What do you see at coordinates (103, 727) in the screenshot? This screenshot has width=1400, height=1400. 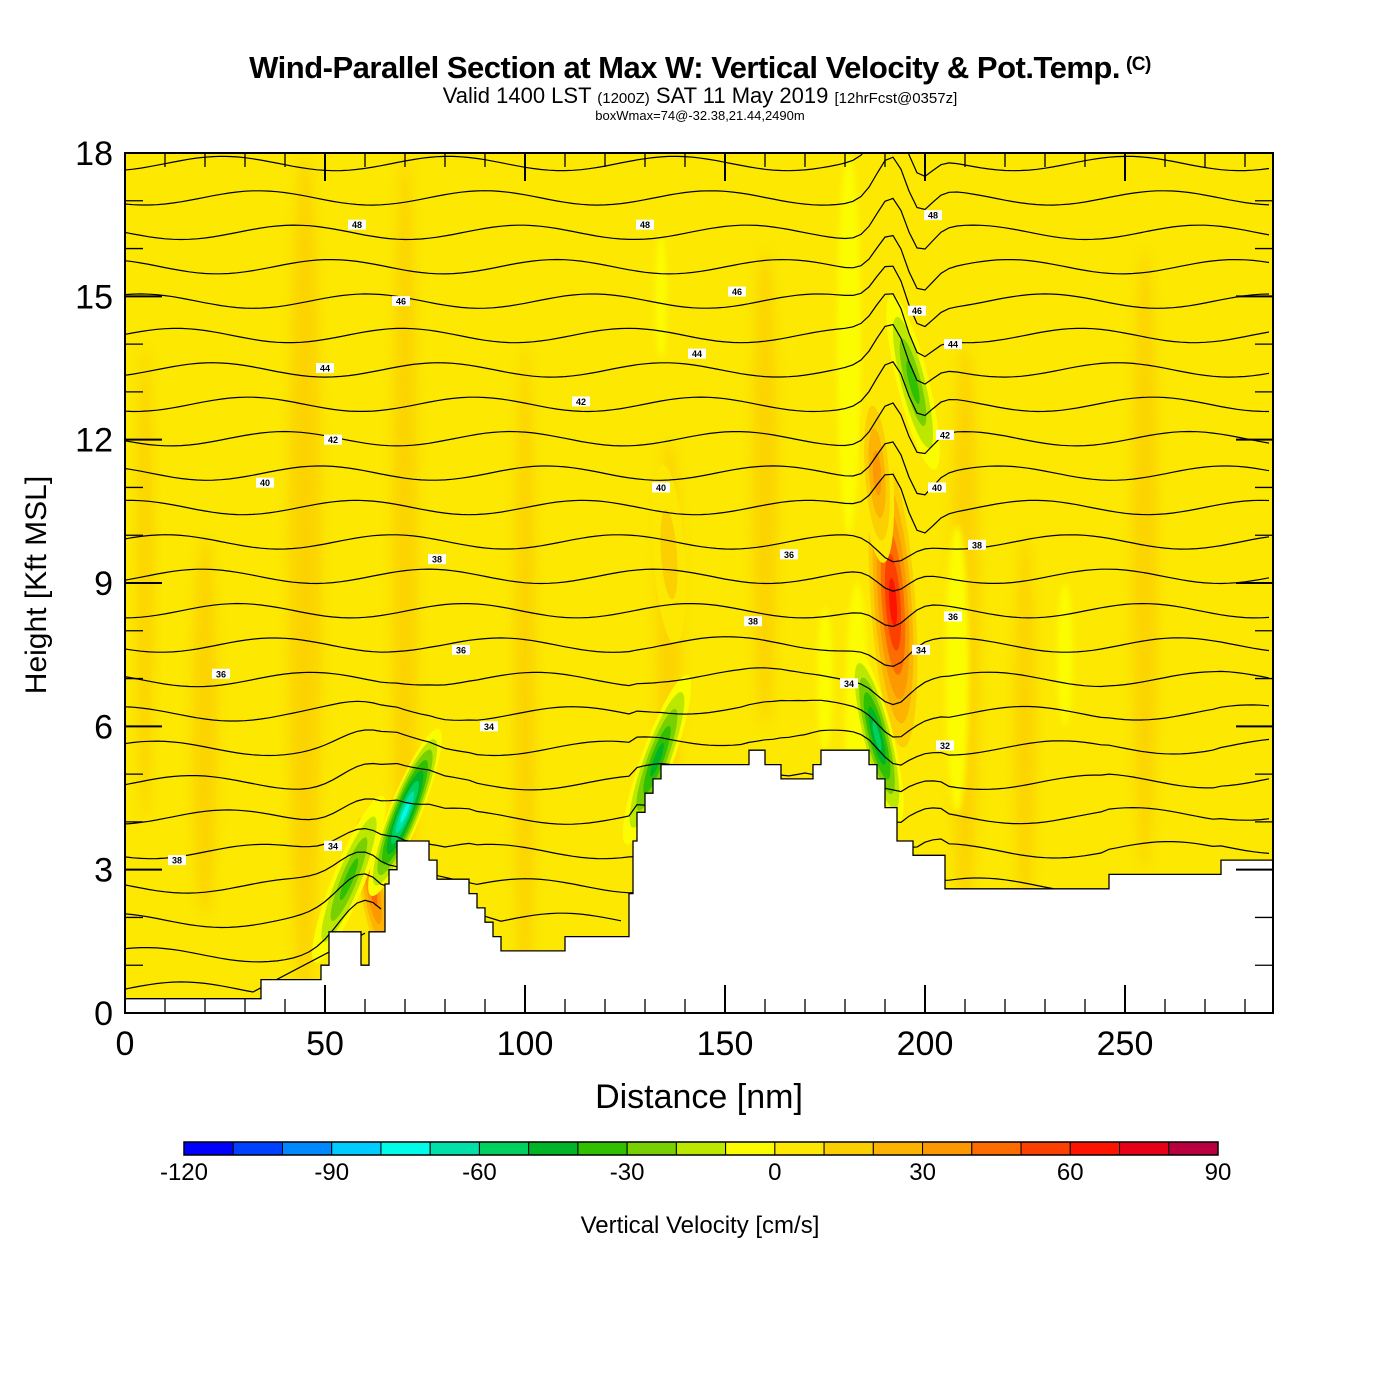 I see `y-tick-label: 6` at bounding box center [103, 727].